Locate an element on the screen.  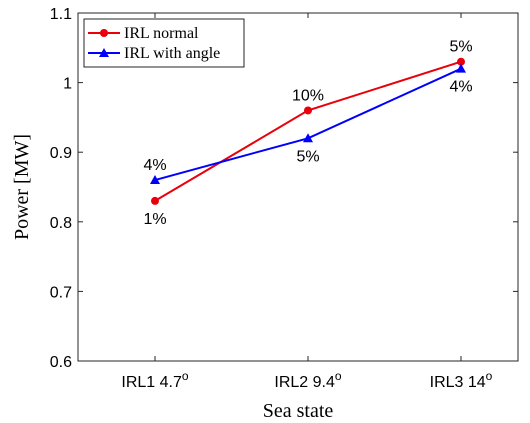
legend-box is located at coordinates (164, 43).